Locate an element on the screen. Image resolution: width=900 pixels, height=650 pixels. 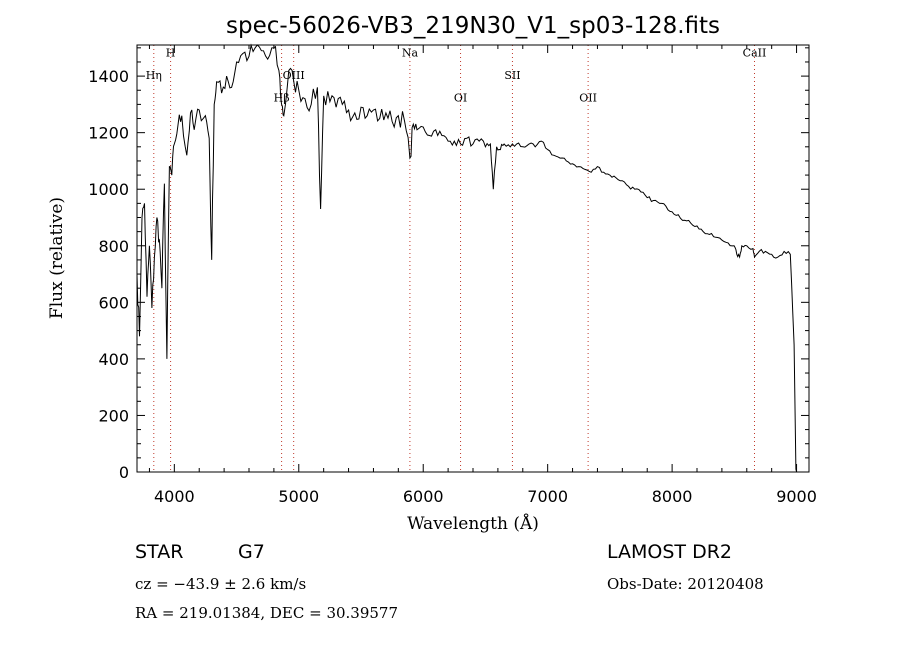
observation-date: Obs-Date: 20120408 is located at coordinates (685, 584).